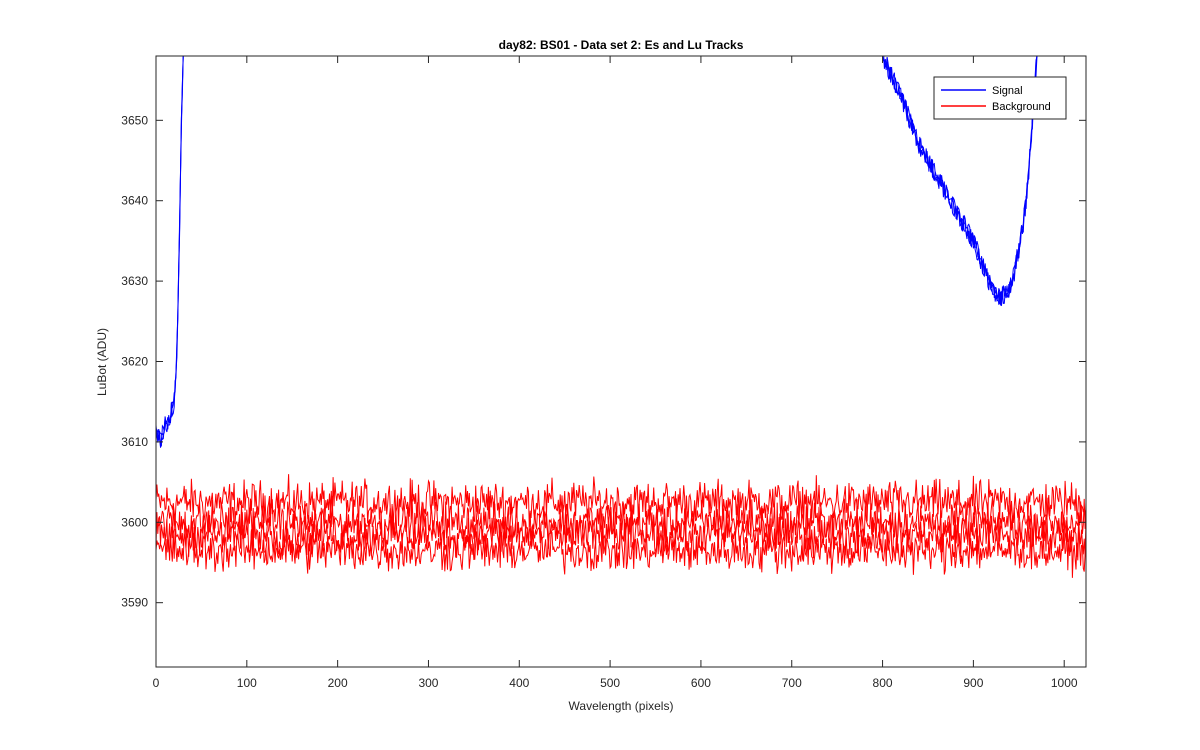 The image size is (1200, 750). What do you see at coordinates (134, 442) in the screenshot?
I see `y-tick-label: 3610` at bounding box center [134, 442].